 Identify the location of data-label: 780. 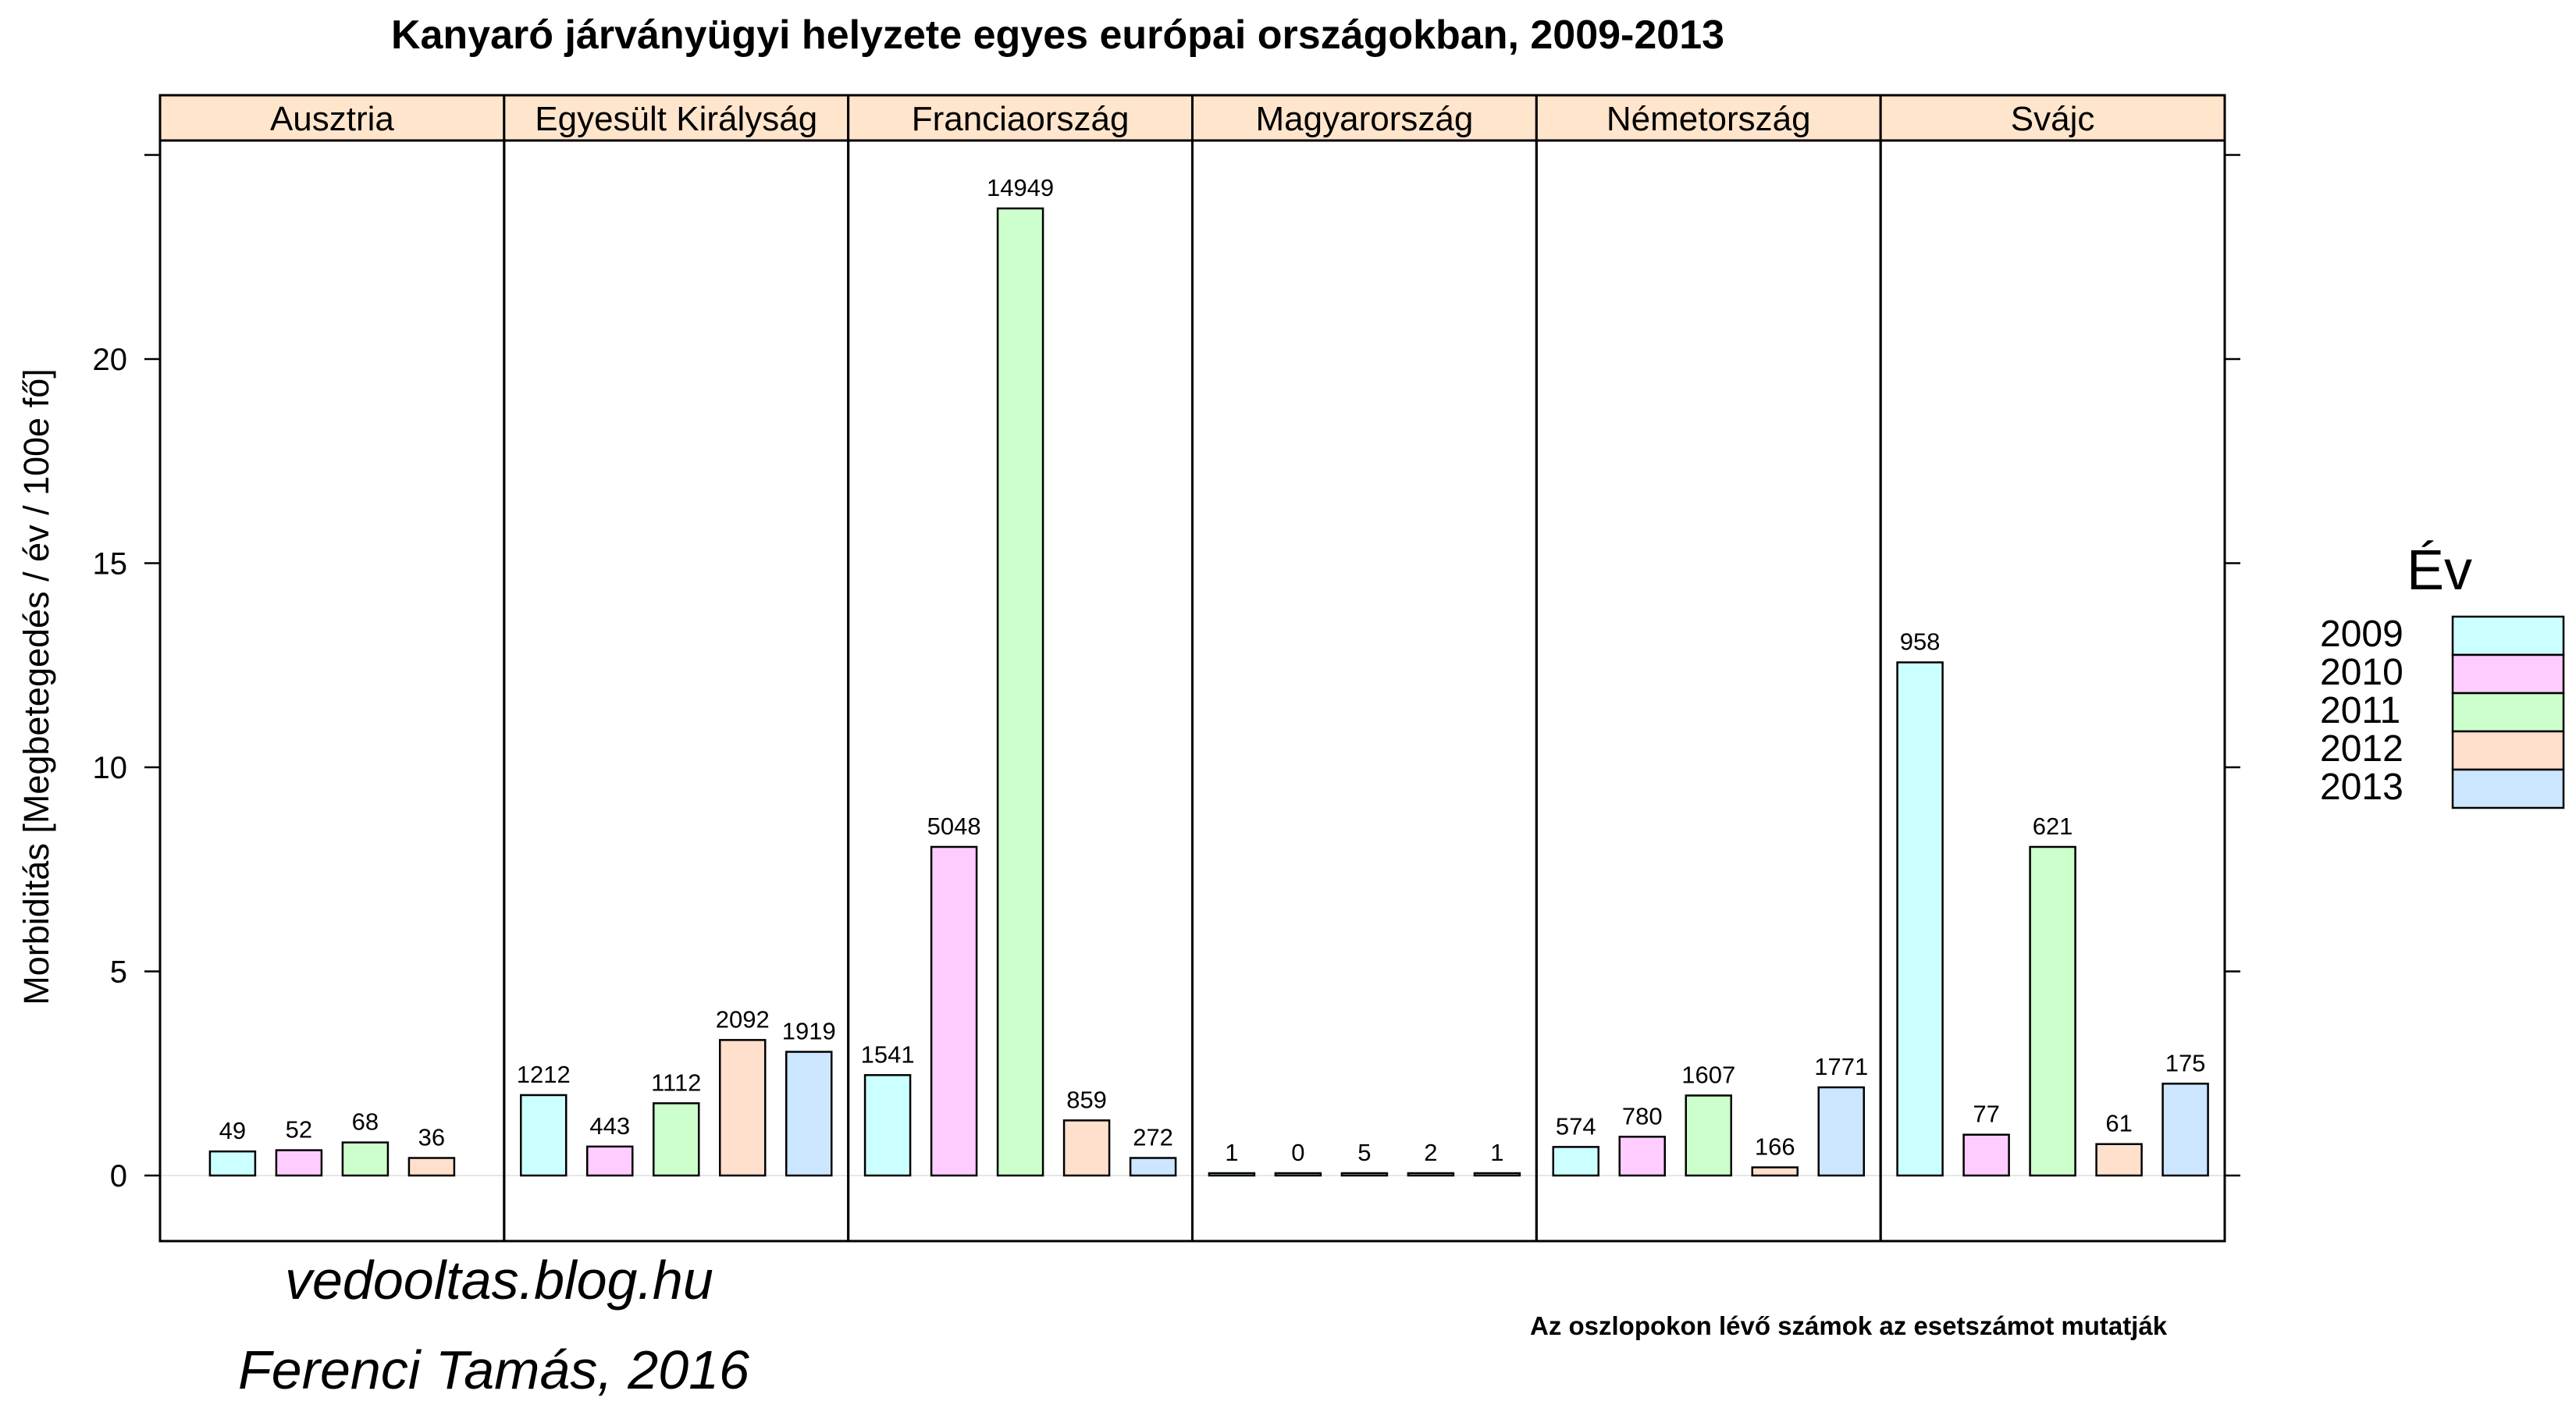
(1642, 1115).